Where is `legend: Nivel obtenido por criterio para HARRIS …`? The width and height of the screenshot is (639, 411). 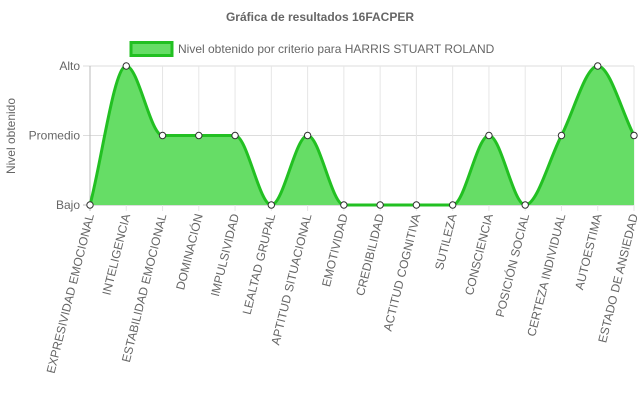 legend: Nivel obtenido por criterio para HARRIS … is located at coordinates (312, 49).